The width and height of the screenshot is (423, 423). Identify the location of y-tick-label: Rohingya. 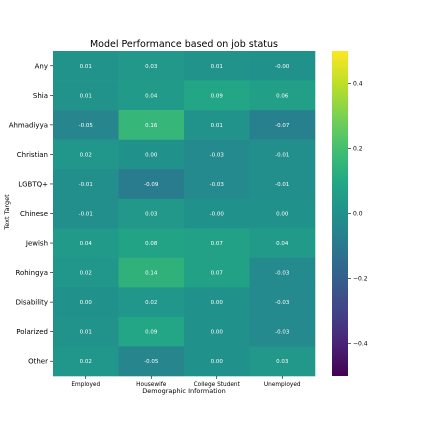
(31, 273).